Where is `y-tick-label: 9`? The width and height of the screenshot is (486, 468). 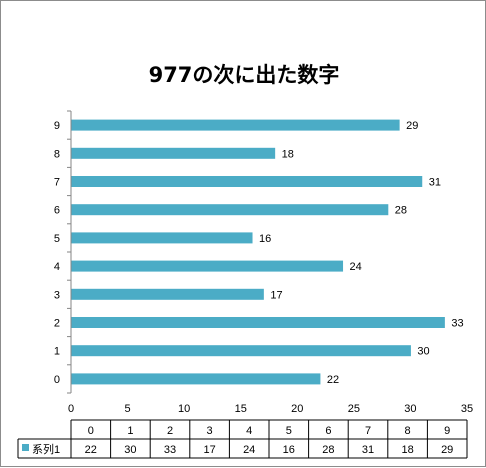 y-tick-label: 9 is located at coordinates (57, 126).